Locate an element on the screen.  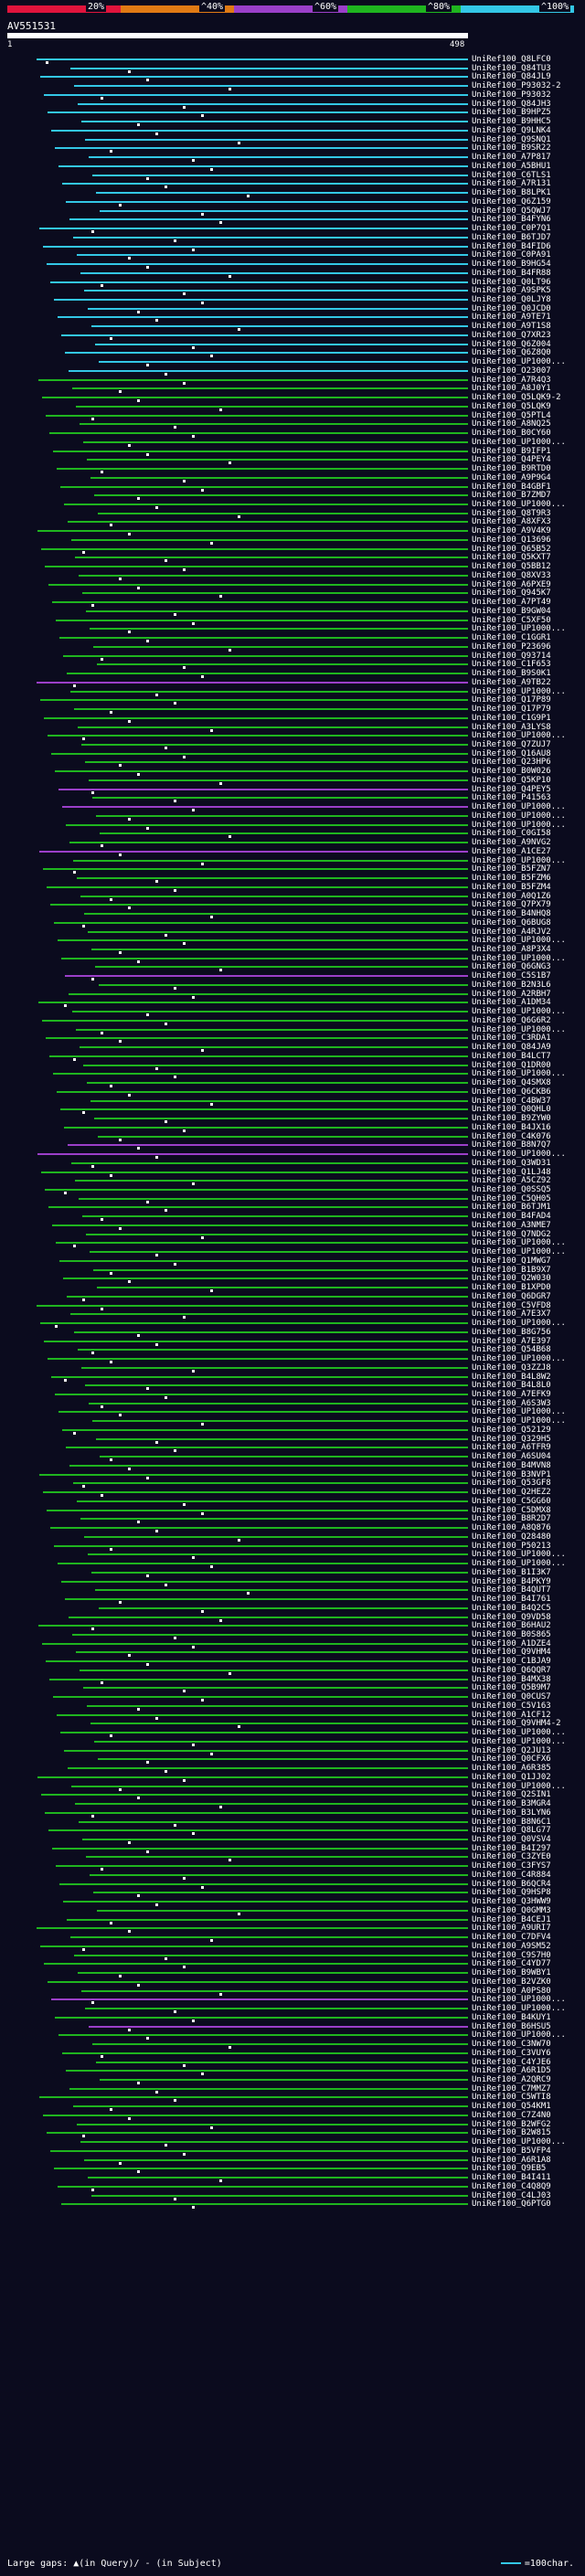
hit-label: UniRef100_A1DZE4 is located at coordinates (512, 1643).